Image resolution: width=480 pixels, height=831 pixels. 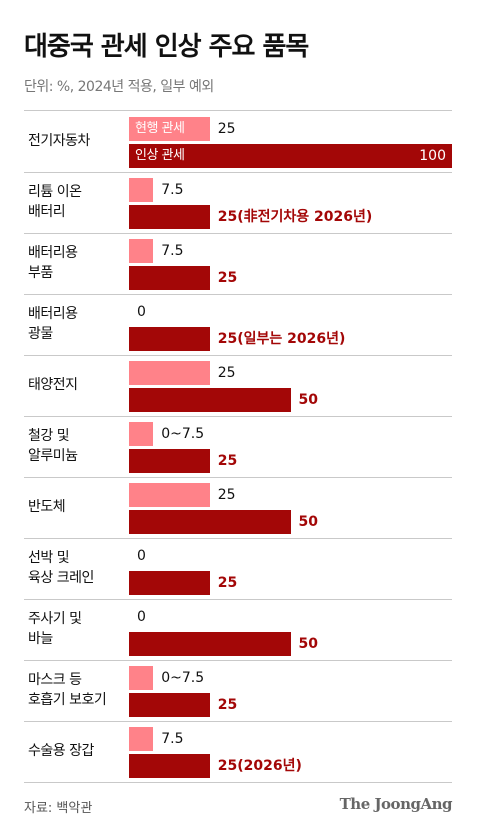 I want to click on category-label-line: 리튬 이온, so click(x=55, y=192).